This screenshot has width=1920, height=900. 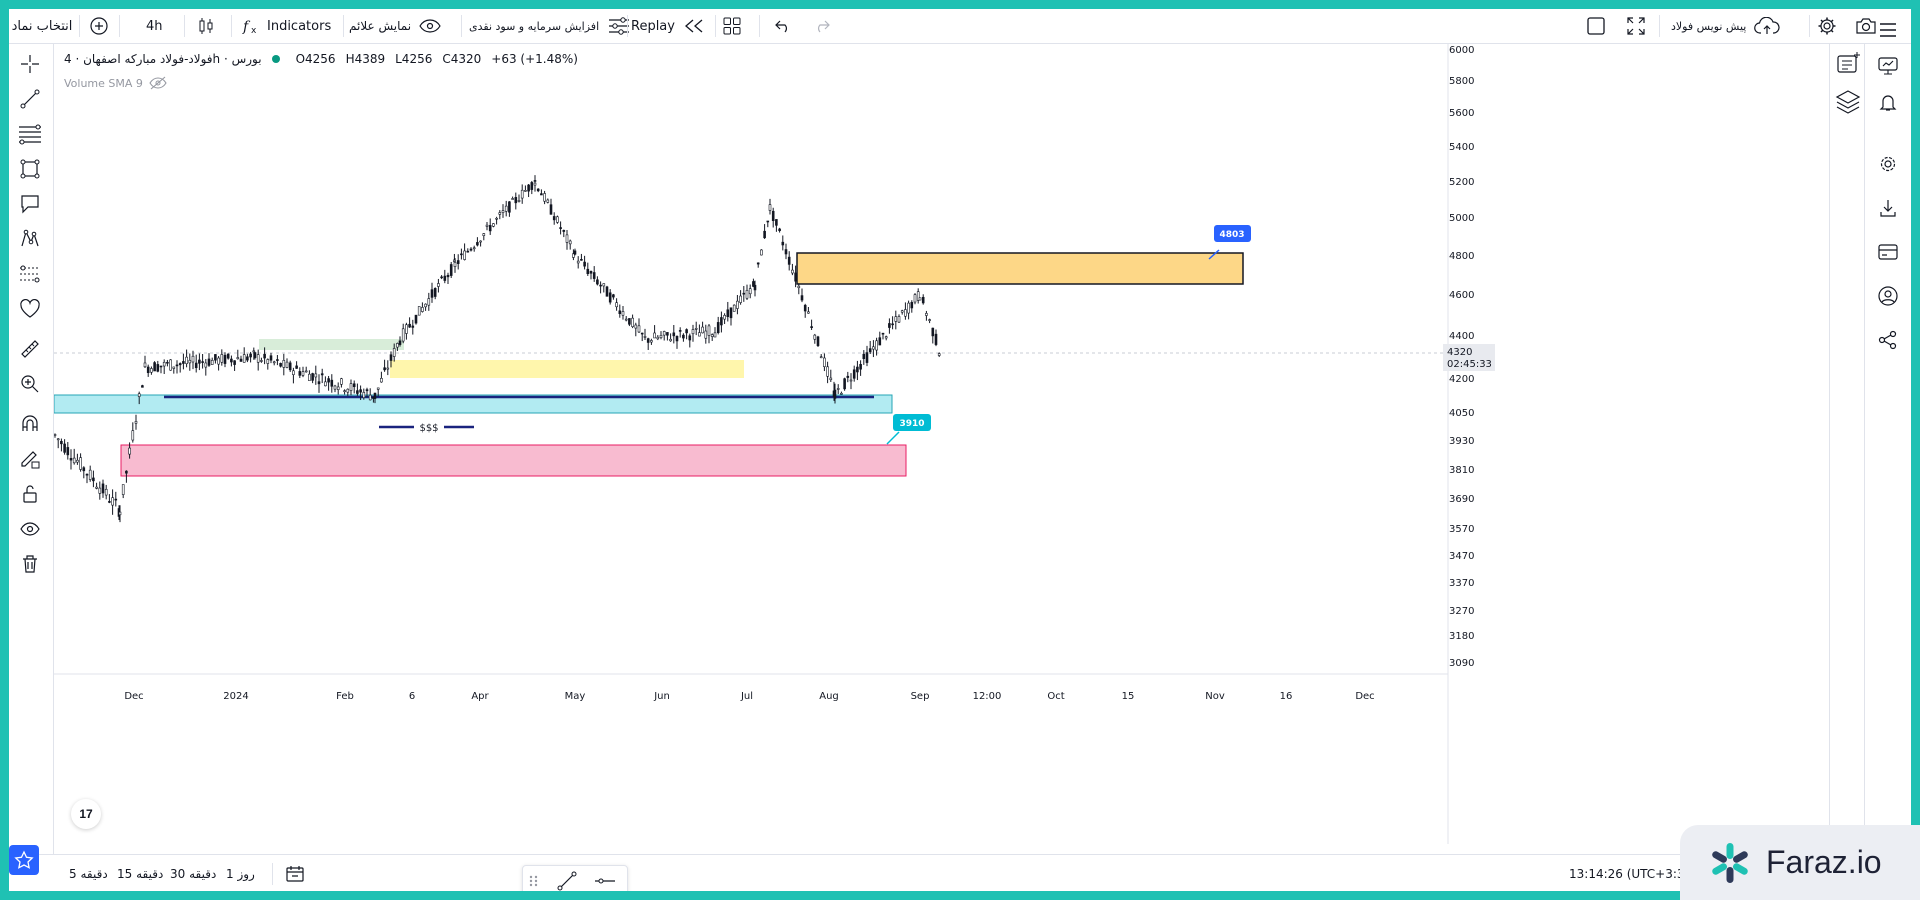 What do you see at coordinates (1888, 208) in the screenshot?
I see `download-button` at bounding box center [1888, 208].